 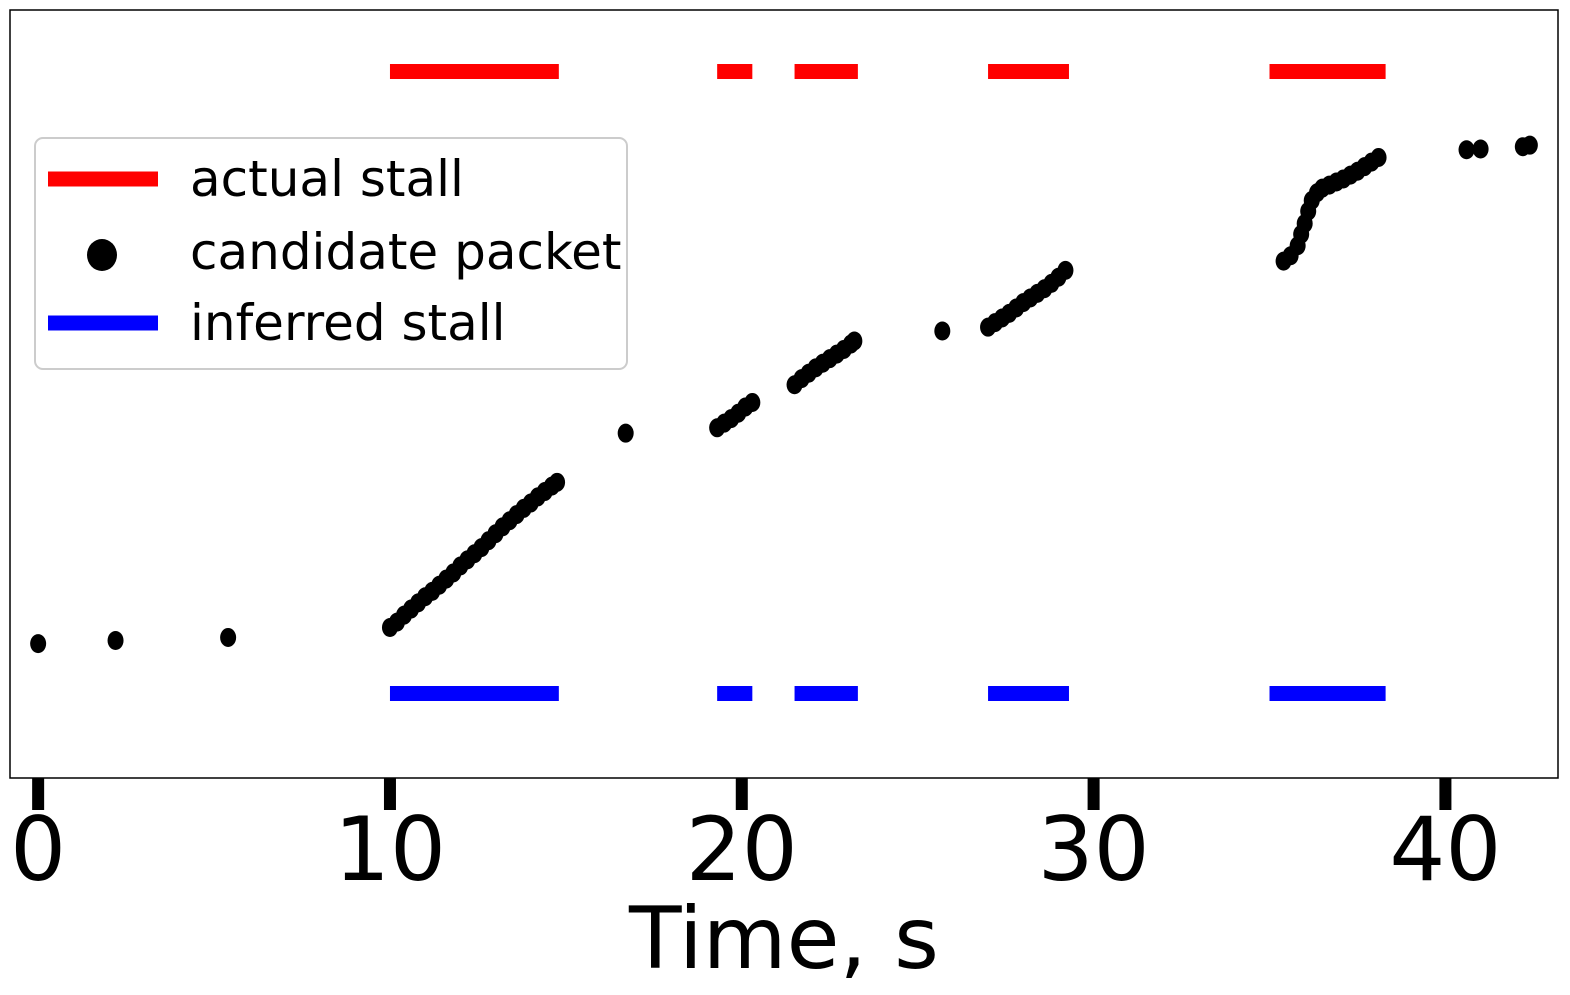 What do you see at coordinates (102, 255) in the screenshot?
I see `legend-marker-swatch` at bounding box center [102, 255].